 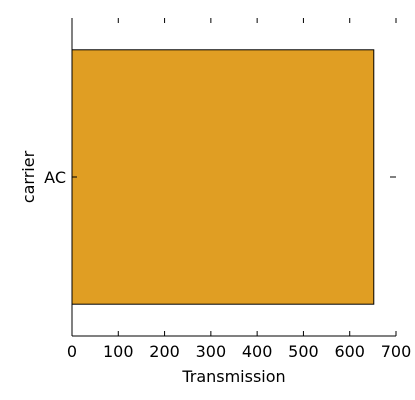 What do you see at coordinates (303, 351) in the screenshot?
I see `x-tick-label: 500` at bounding box center [303, 351].